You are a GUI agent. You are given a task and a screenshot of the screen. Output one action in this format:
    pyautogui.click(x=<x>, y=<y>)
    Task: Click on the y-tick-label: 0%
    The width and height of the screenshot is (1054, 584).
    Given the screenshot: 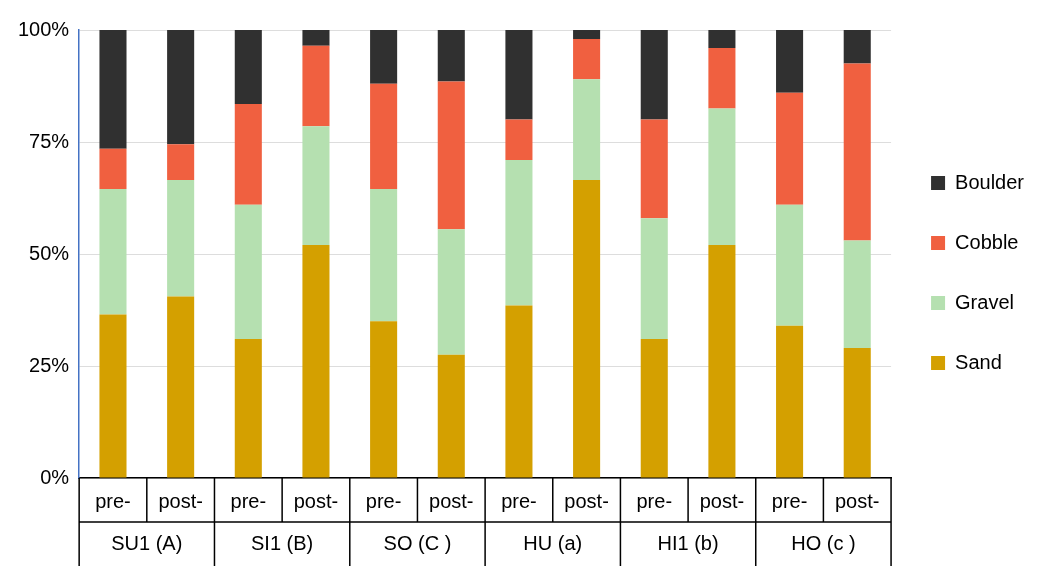 What is the action you would take?
    pyautogui.click(x=55, y=476)
    